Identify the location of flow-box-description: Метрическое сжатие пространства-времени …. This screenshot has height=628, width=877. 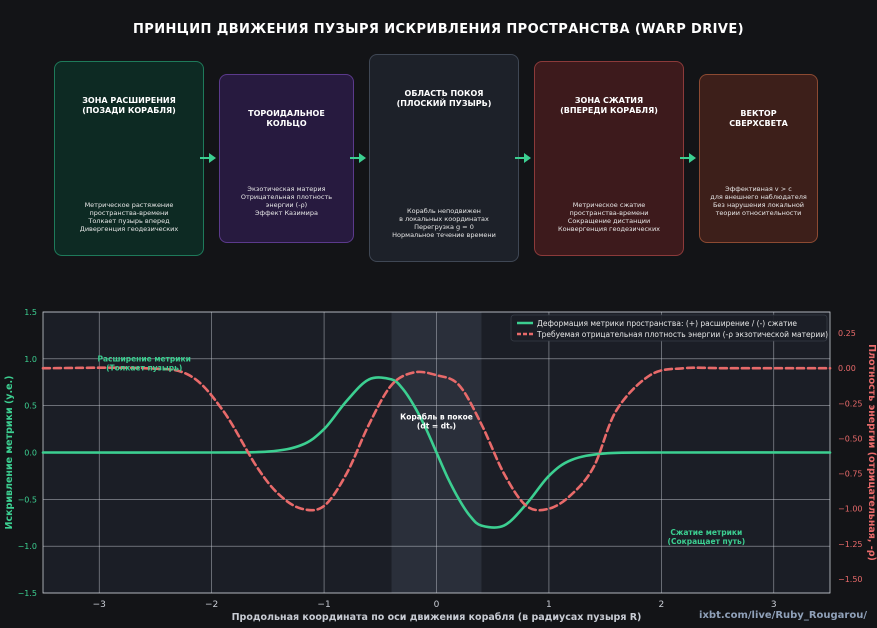
(609, 217).